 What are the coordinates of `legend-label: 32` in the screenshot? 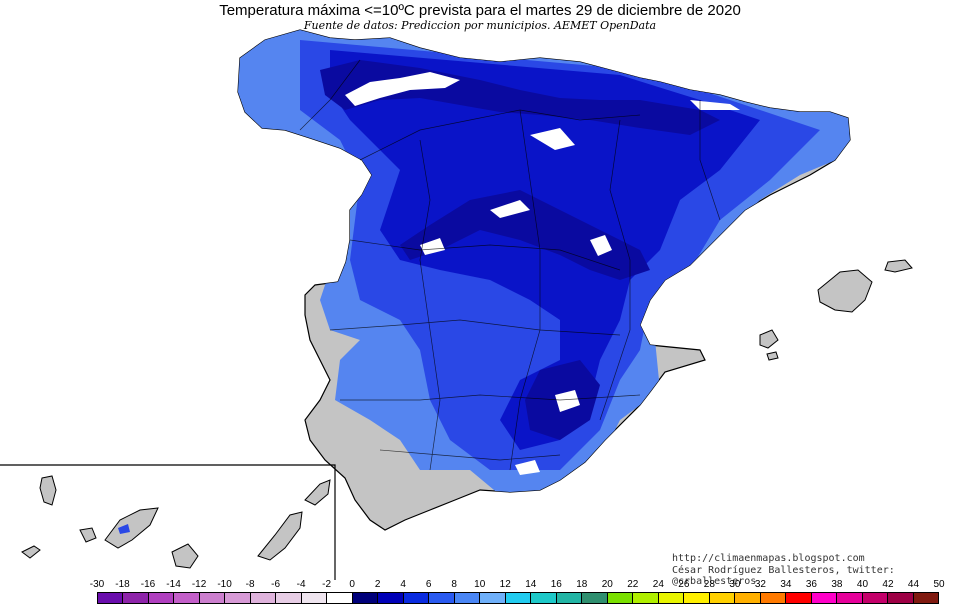 It's located at (760, 584).